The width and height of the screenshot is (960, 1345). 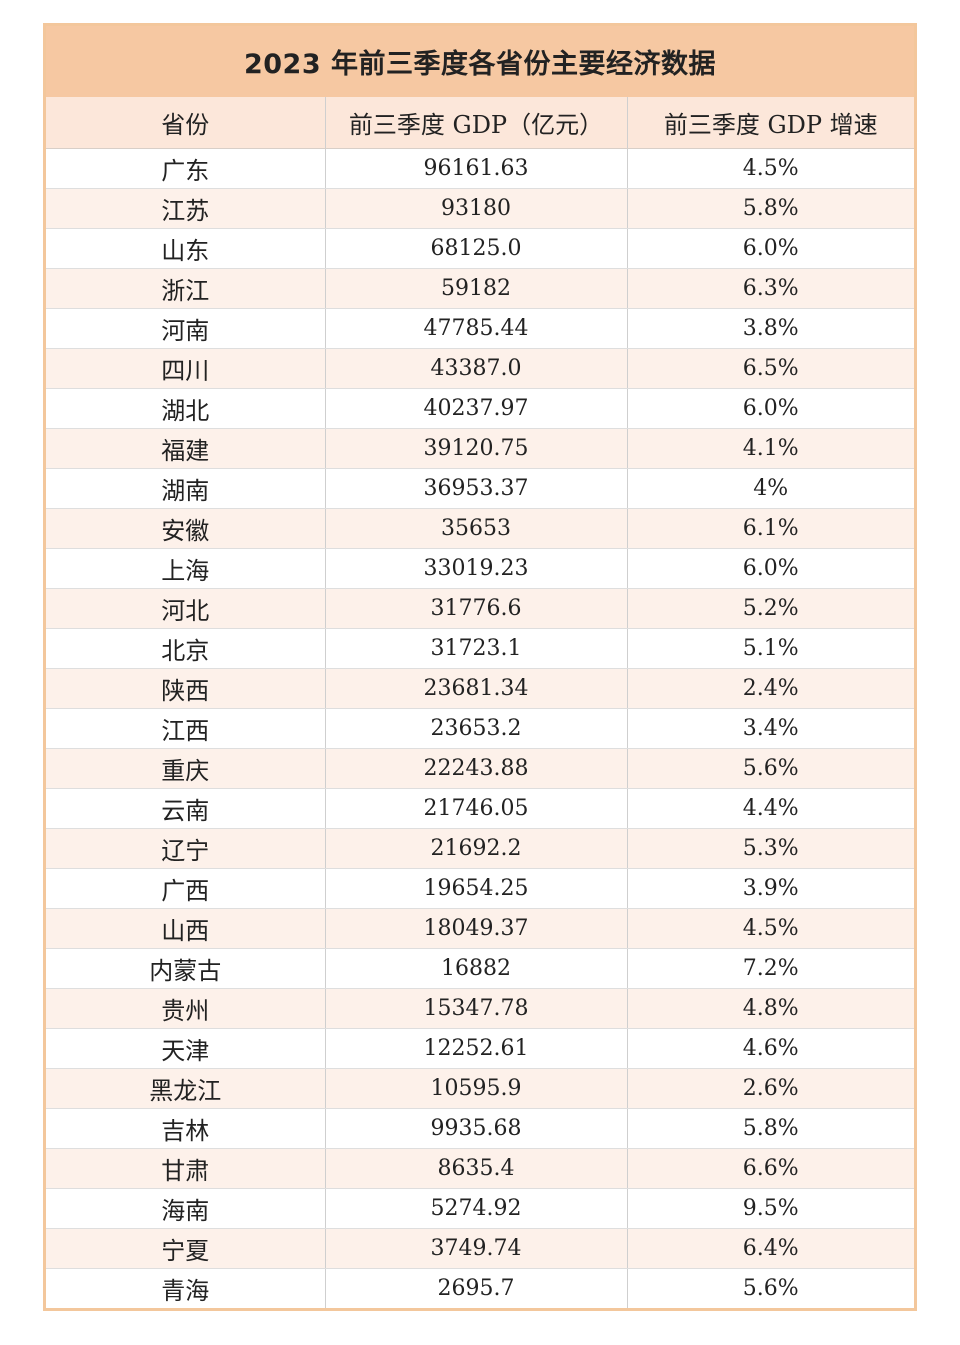 I want to click on gdp-cell: 93180, so click(x=476, y=208).